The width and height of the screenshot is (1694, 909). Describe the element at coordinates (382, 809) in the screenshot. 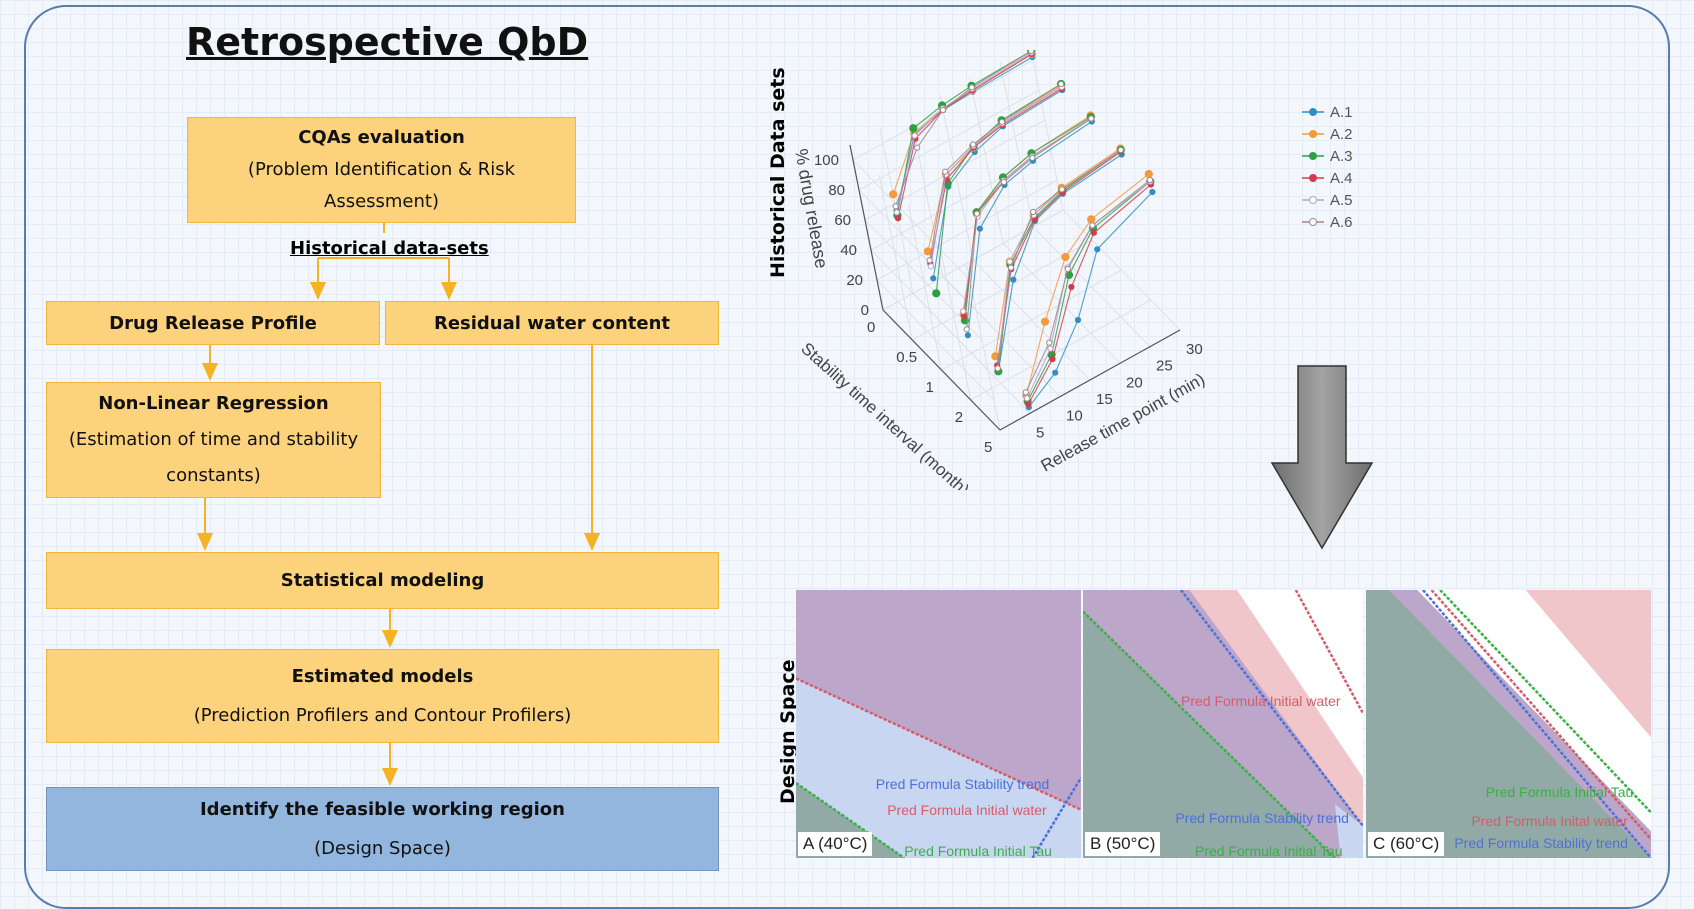

I see `identify-title: Identify the feasible working region` at that location.